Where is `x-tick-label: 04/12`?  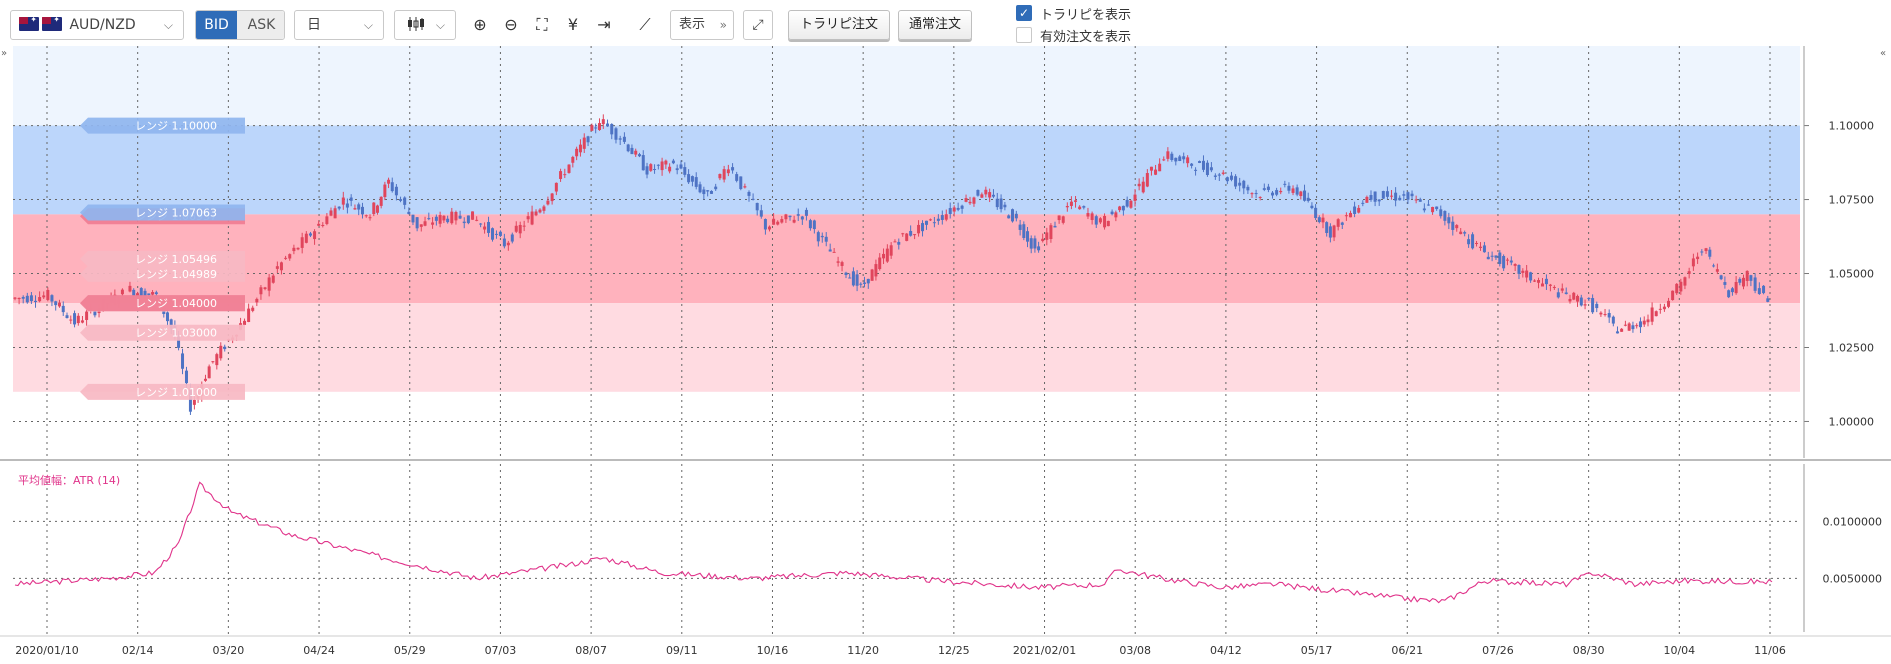
x-tick-label: 04/12 is located at coordinates (1226, 650).